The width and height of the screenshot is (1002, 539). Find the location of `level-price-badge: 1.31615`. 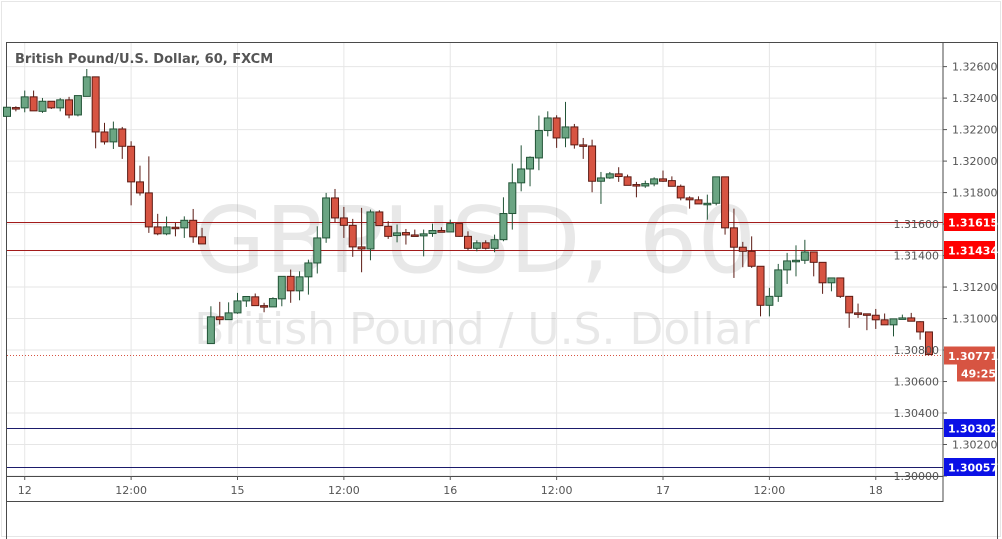

level-price-badge: 1.31615 is located at coordinates (971, 222).